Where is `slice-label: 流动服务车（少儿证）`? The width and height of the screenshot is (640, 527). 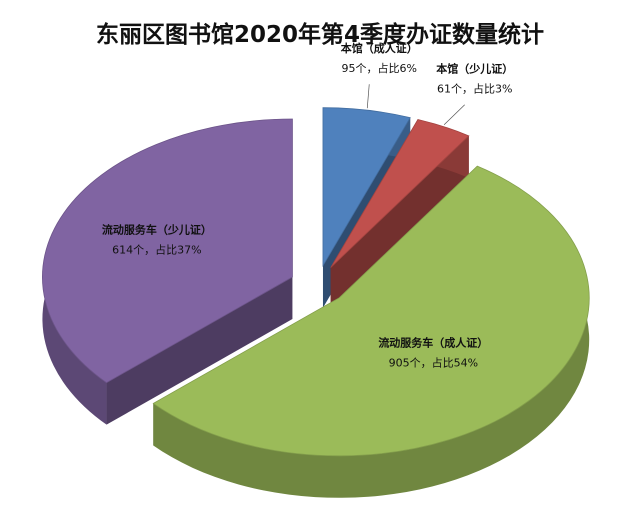
slice-label: 流动服务车（少儿证） is located at coordinates (157, 230).